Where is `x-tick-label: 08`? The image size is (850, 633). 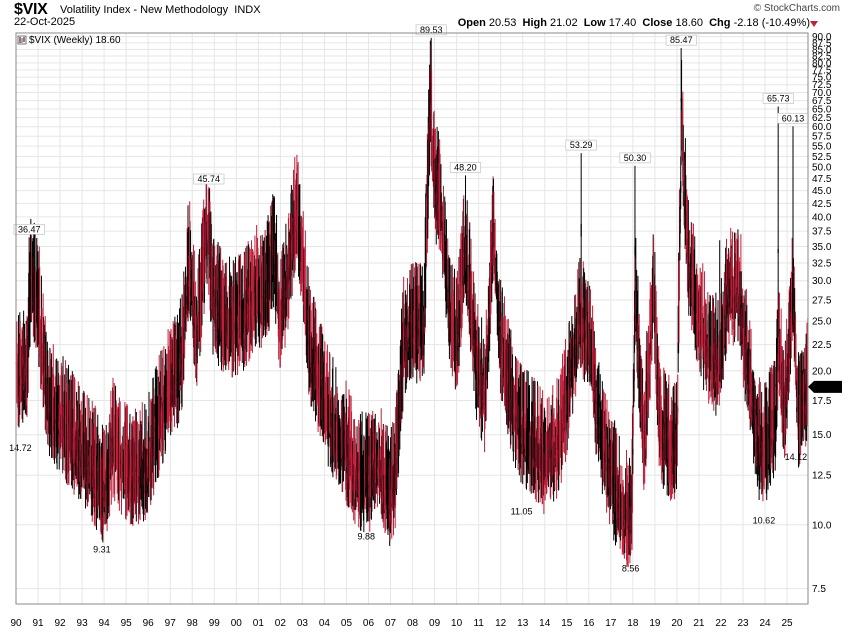 x-tick-label: 08 is located at coordinates (413, 623).